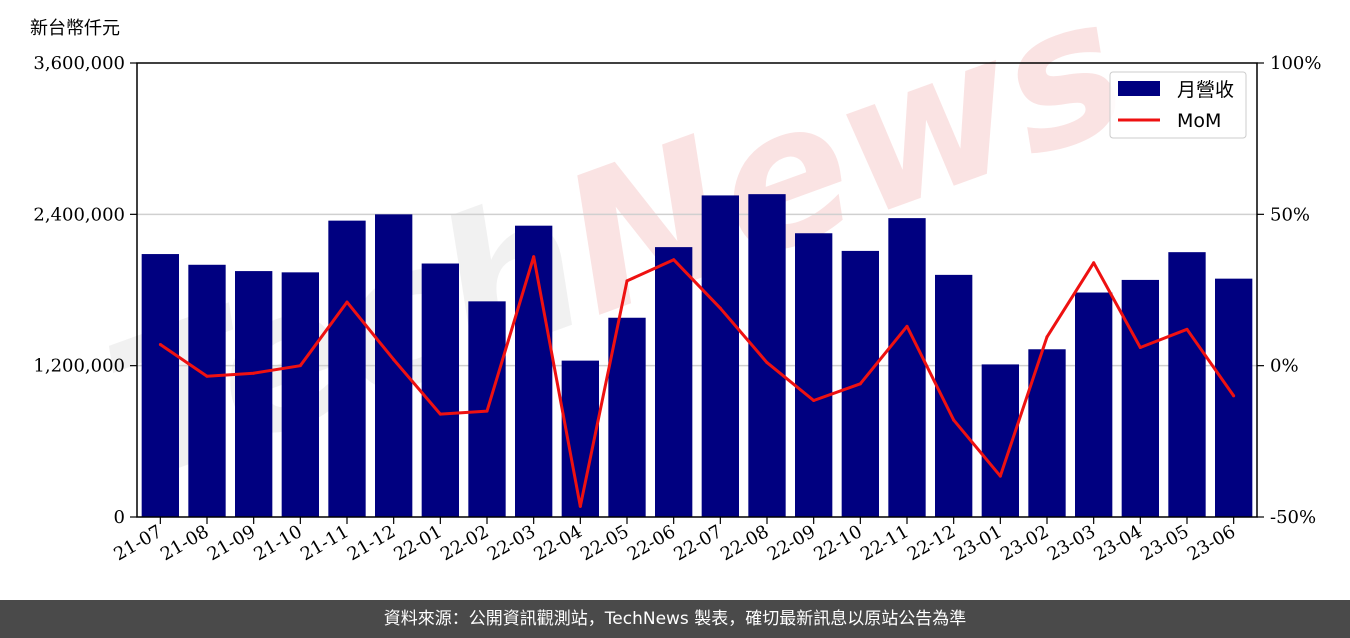 The height and width of the screenshot is (638, 1350). What do you see at coordinates (1293, 517) in the screenshot?
I see `y-right-tick-label: -50%` at bounding box center [1293, 517].